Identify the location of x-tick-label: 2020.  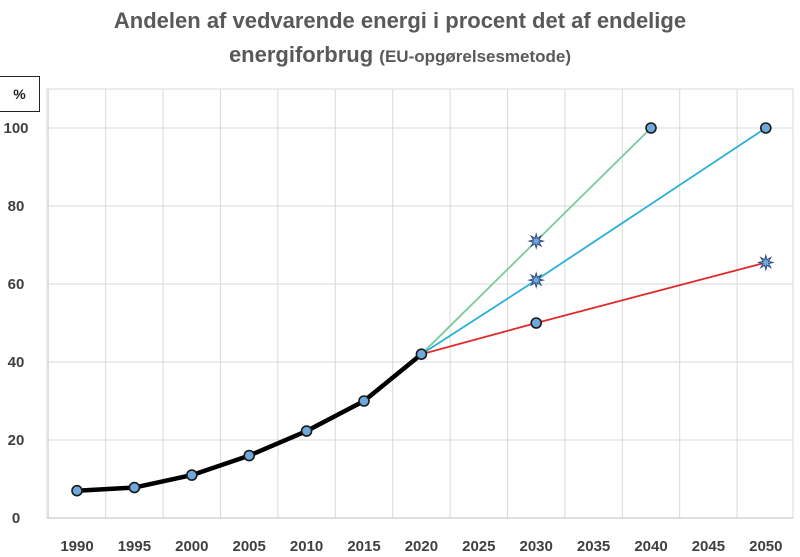
(421, 546).